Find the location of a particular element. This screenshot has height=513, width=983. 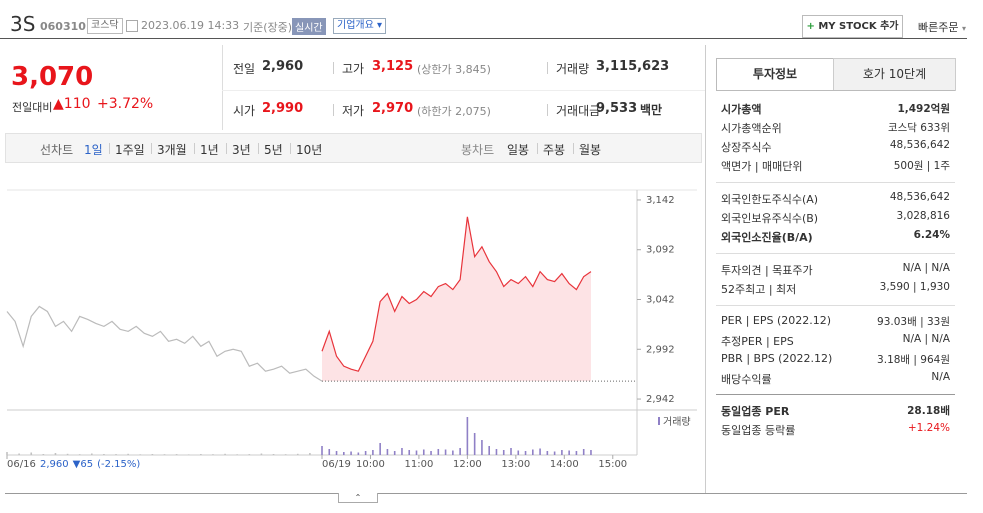

tab-label: 봉차트 is located at coordinates (478, 150).